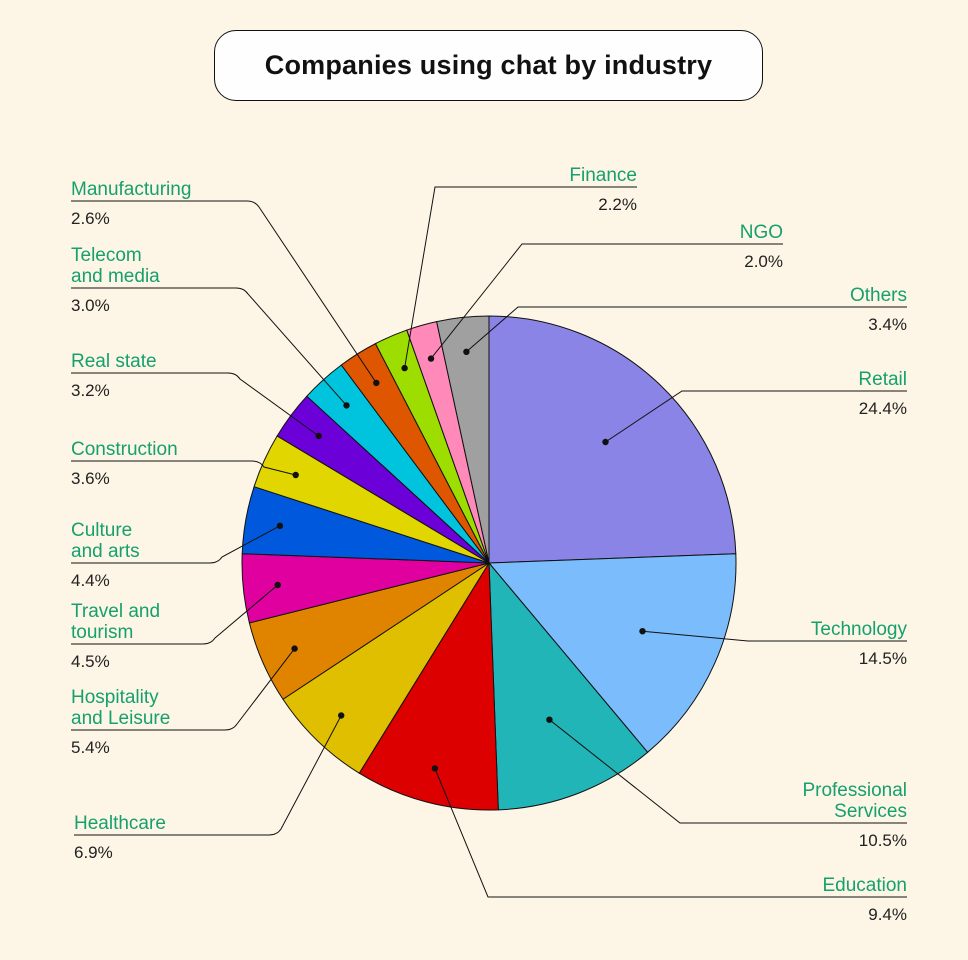  Describe the element at coordinates (603, 175) in the screenshot. I see `slice-label-finance: Finance` at that location.